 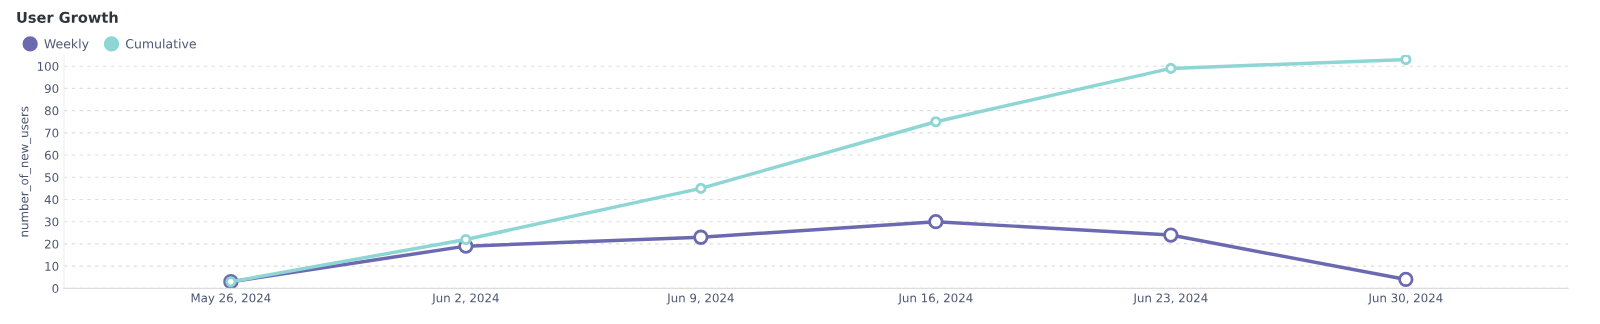 What do you see at coordinates (67, 17) in the screenshot?
I see `chart-title: User Growth` at bounding box center [67, 17].